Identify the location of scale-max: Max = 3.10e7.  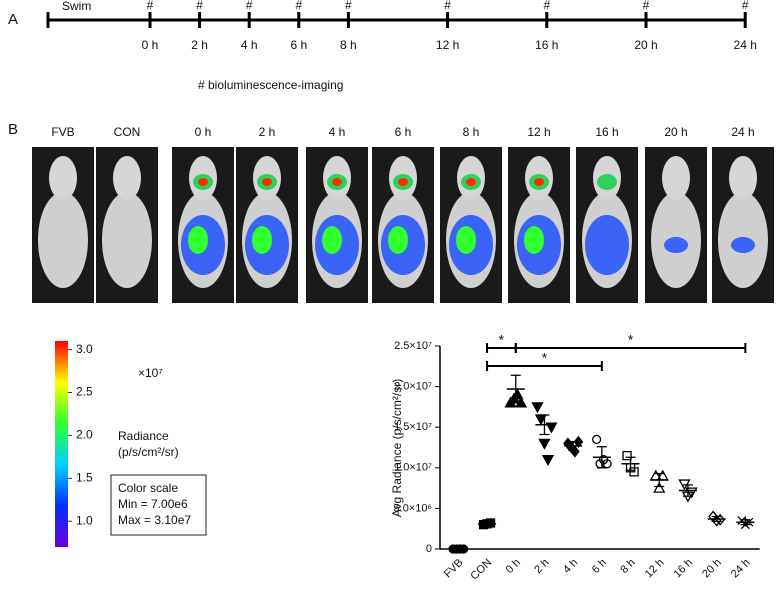
(154, 520).